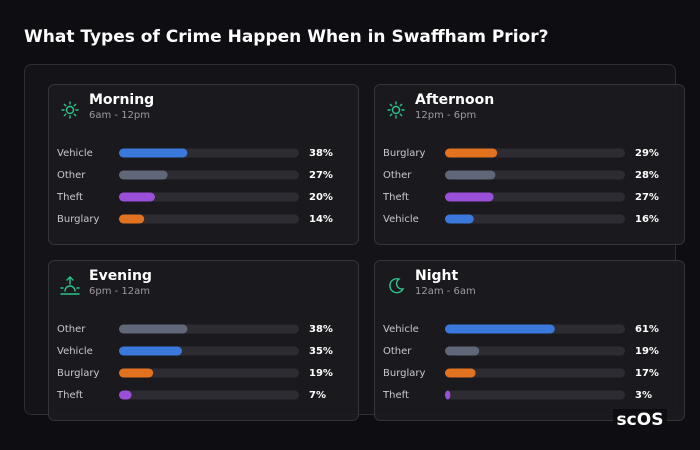 The height and width of the screenshot is (450, 700). I want to click on brand-logo: scOS, so click(640, 420).